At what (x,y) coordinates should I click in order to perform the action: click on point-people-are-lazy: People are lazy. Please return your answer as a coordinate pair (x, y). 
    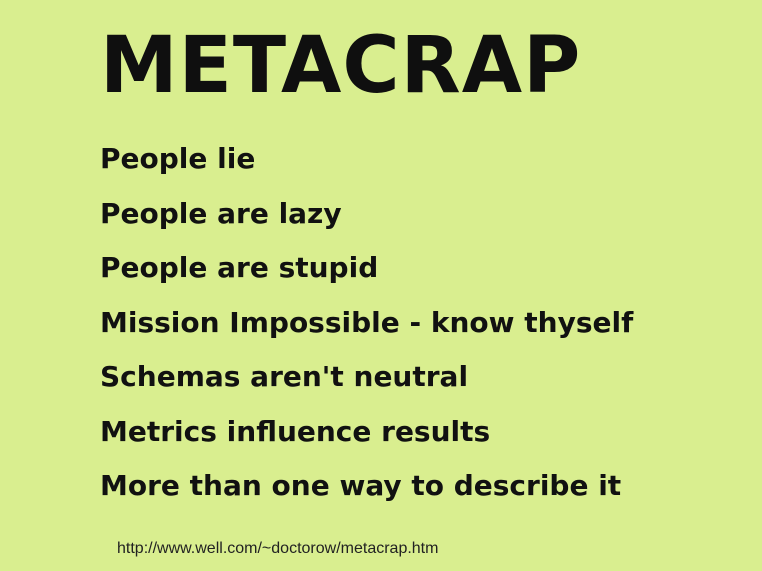
    Looking at the image, I should click on (221, 213).